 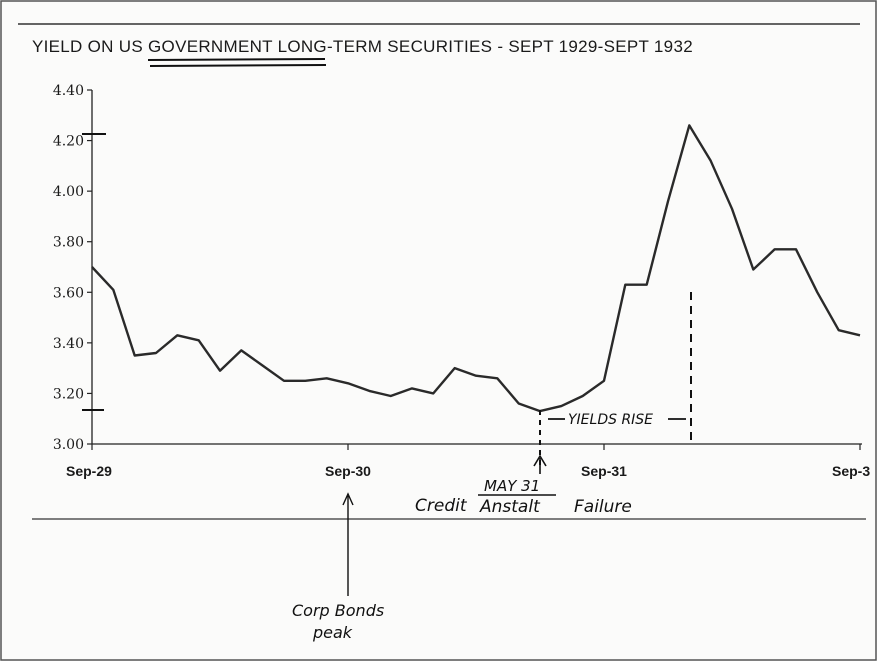 I want to click on corp-bonds-arrow-head, so click(x=348, y=499).